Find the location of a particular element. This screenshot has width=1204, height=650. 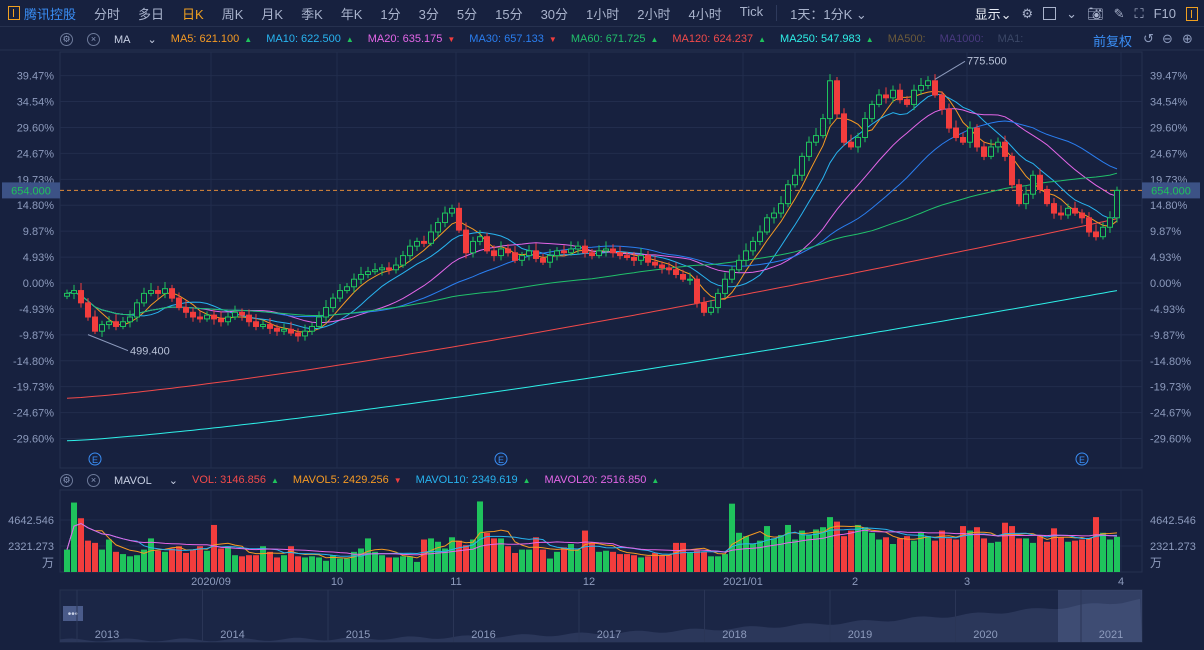

high-pointer is located at coordinates (950, 70).